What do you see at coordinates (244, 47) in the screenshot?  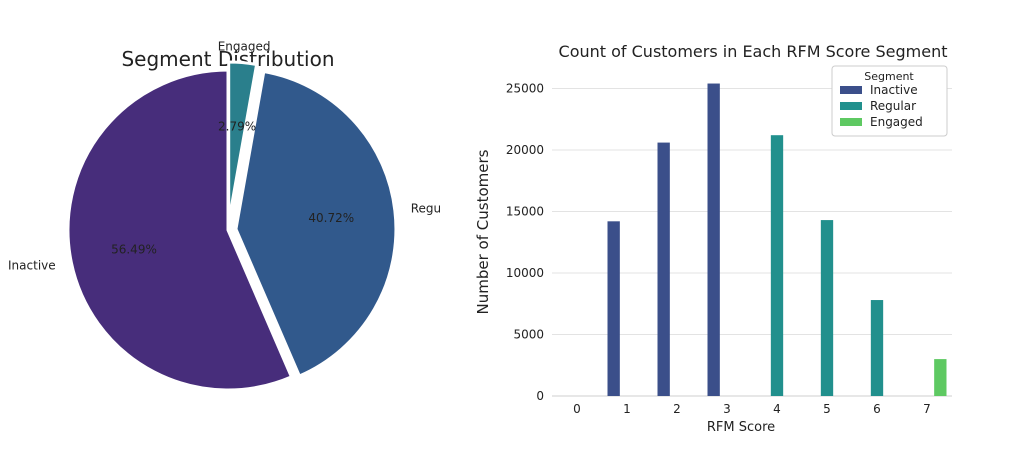 I see `pie-category-label: Engaged` at bounding box center [244, 47].